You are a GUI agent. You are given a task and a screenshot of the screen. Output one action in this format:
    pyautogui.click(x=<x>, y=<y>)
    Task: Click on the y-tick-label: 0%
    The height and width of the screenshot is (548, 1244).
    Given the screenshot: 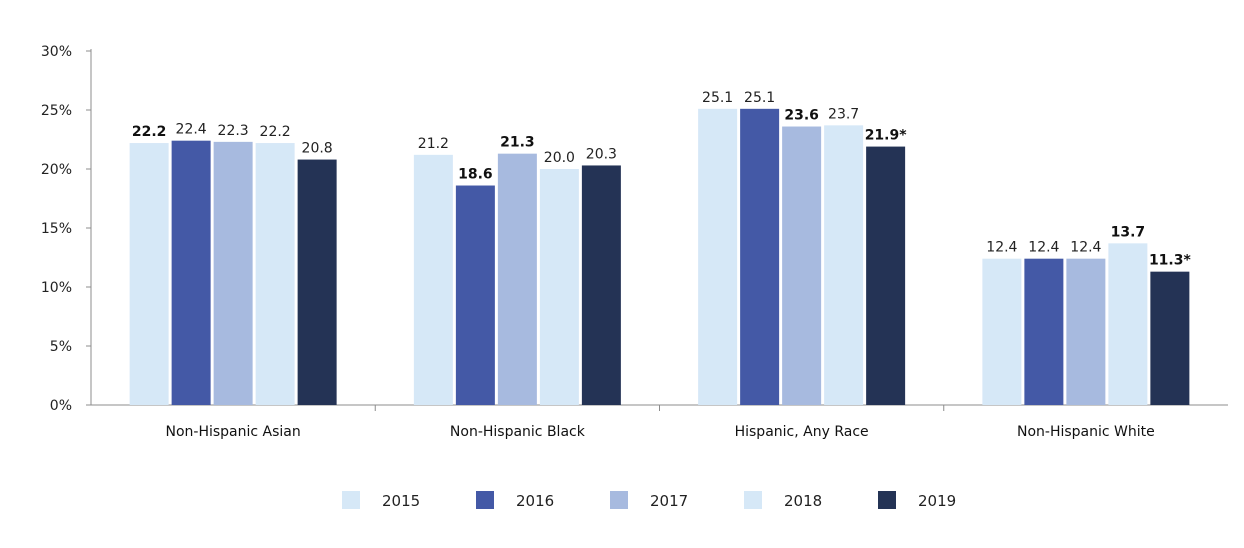 What is the action you would take?
    pyautogui.click(x=61, y=406)
    